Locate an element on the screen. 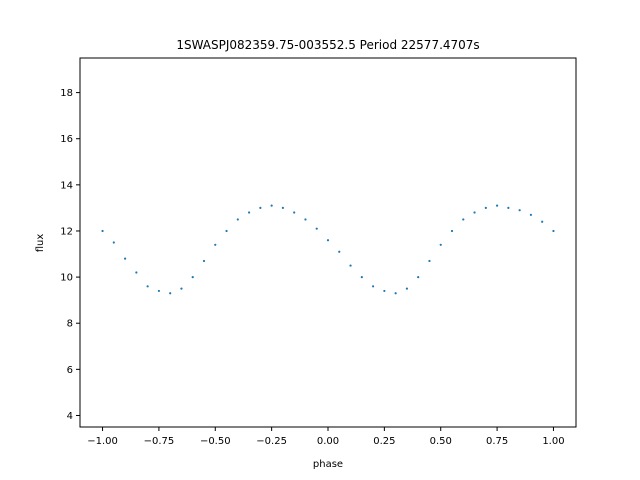 Image resolution: width=640 pixels, height=480 pixels. y-tick-label: 4 is located at coordinates (70, 416).